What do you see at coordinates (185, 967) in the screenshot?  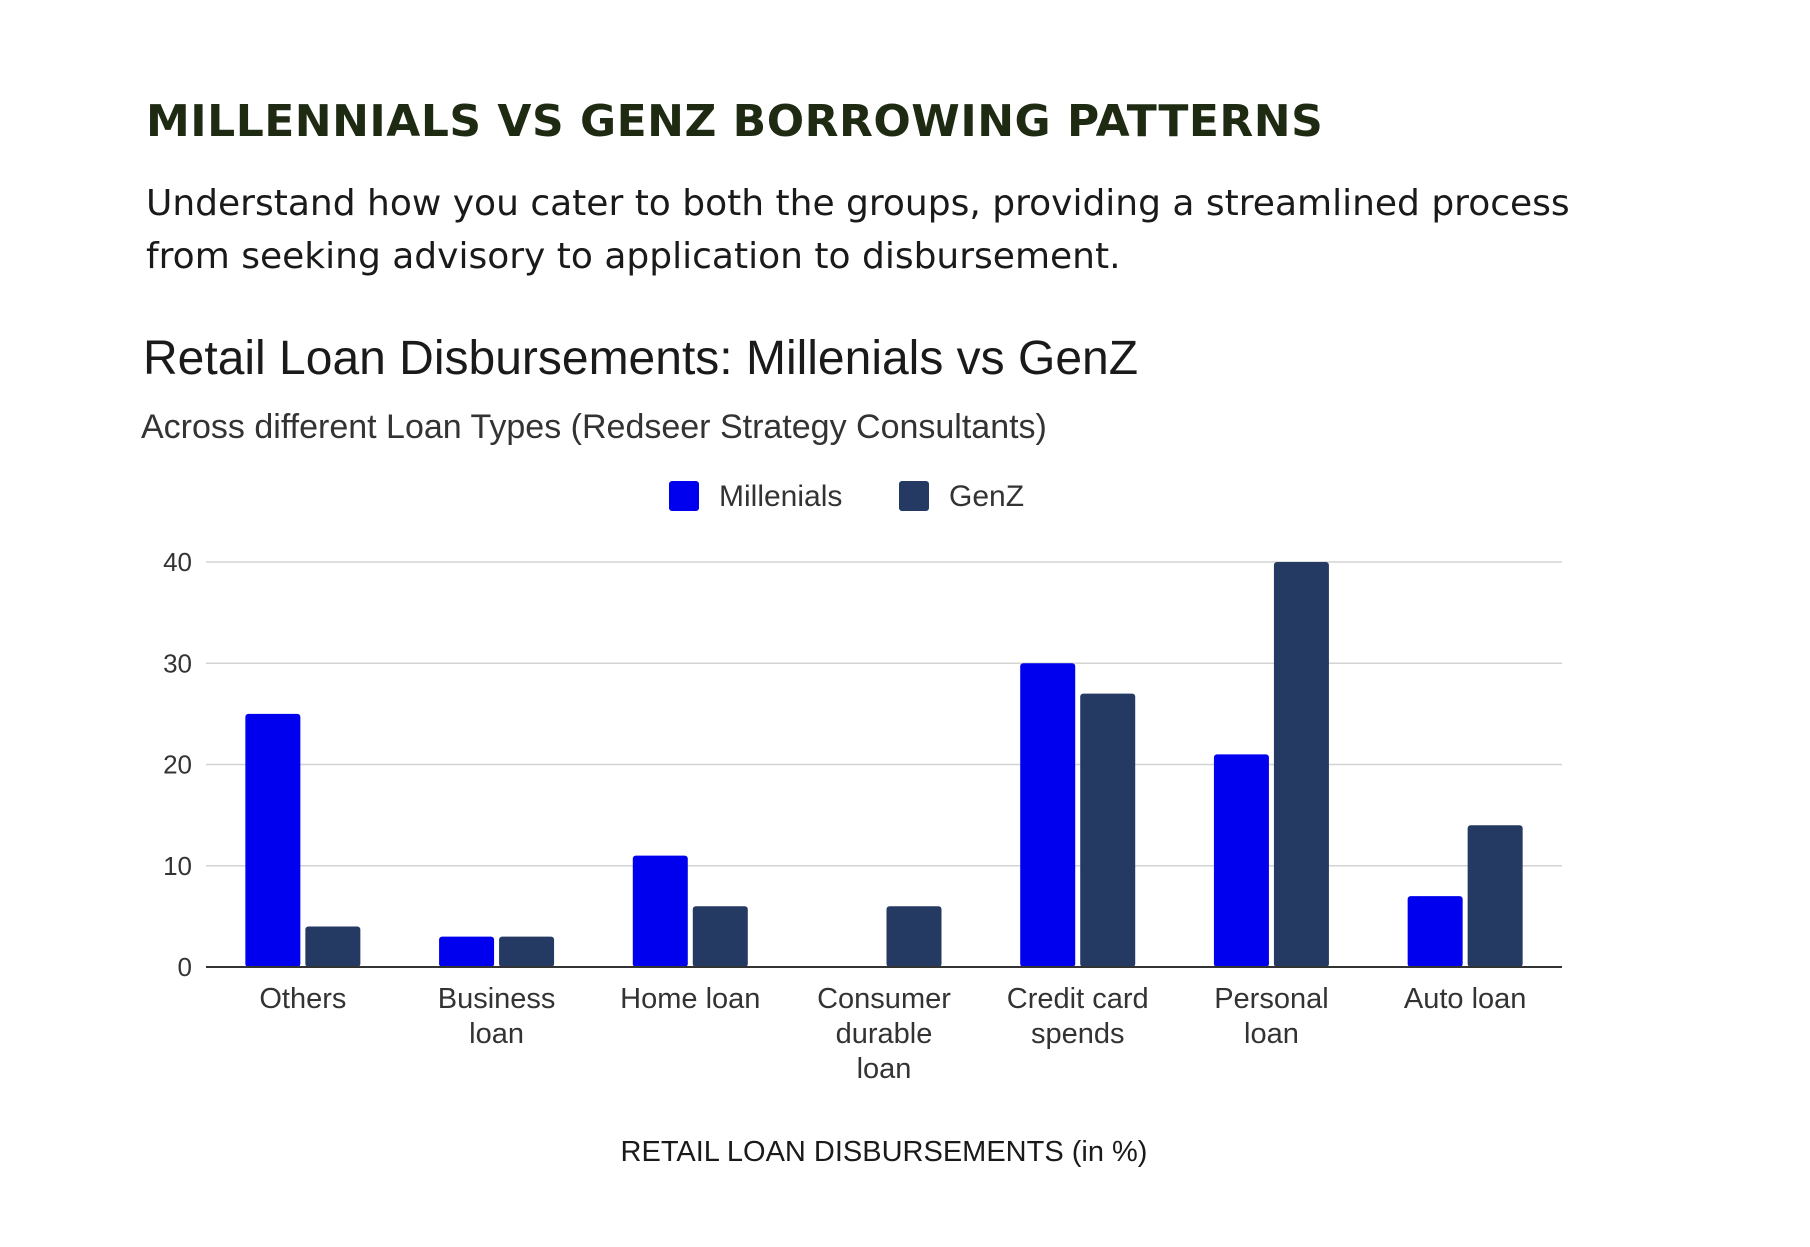 I see `y-tick-label: 0` at bounding box center [185, 967].